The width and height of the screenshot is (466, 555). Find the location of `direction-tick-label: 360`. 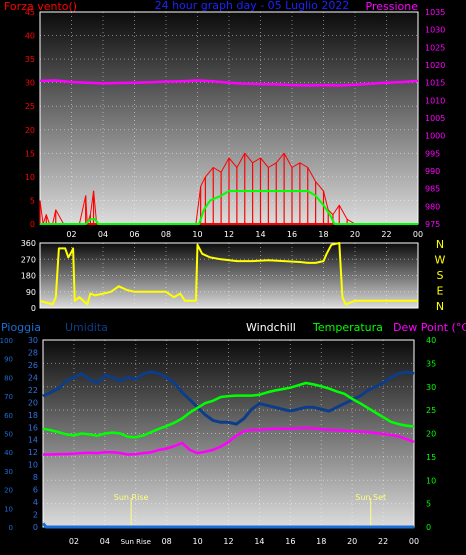

direction-tick-label: 360 is located at coordinates (28, 243).